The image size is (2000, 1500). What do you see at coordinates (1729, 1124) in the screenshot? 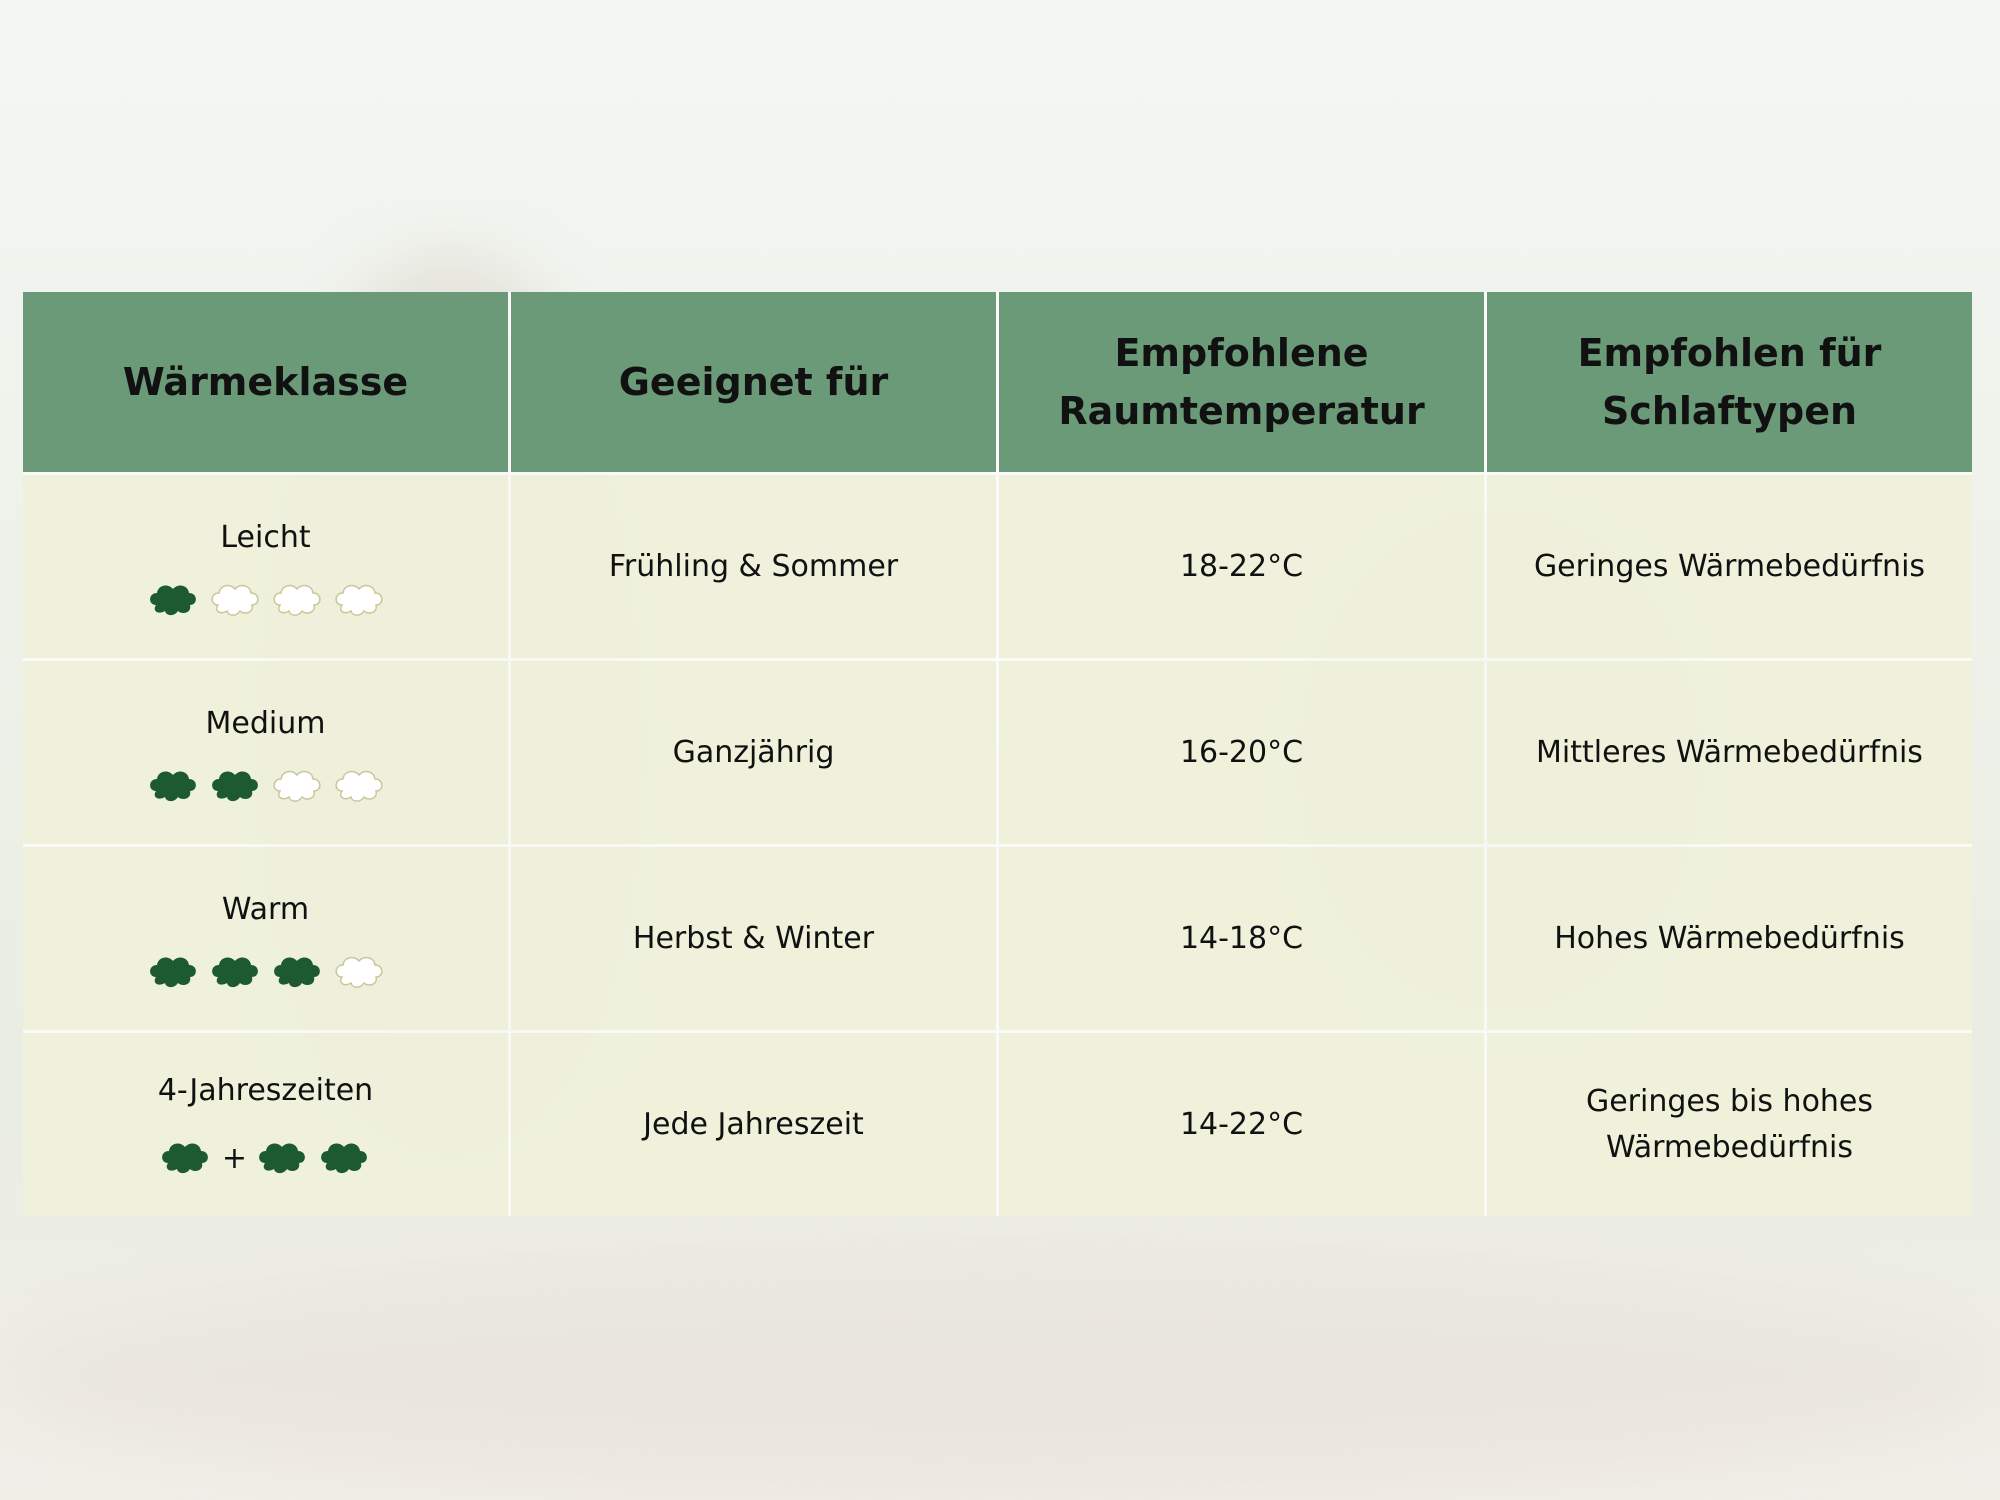
I see `sleeper-cell: Geringes bis hohes Wärmebedürfnis` at bounding box center [1729, 1124].